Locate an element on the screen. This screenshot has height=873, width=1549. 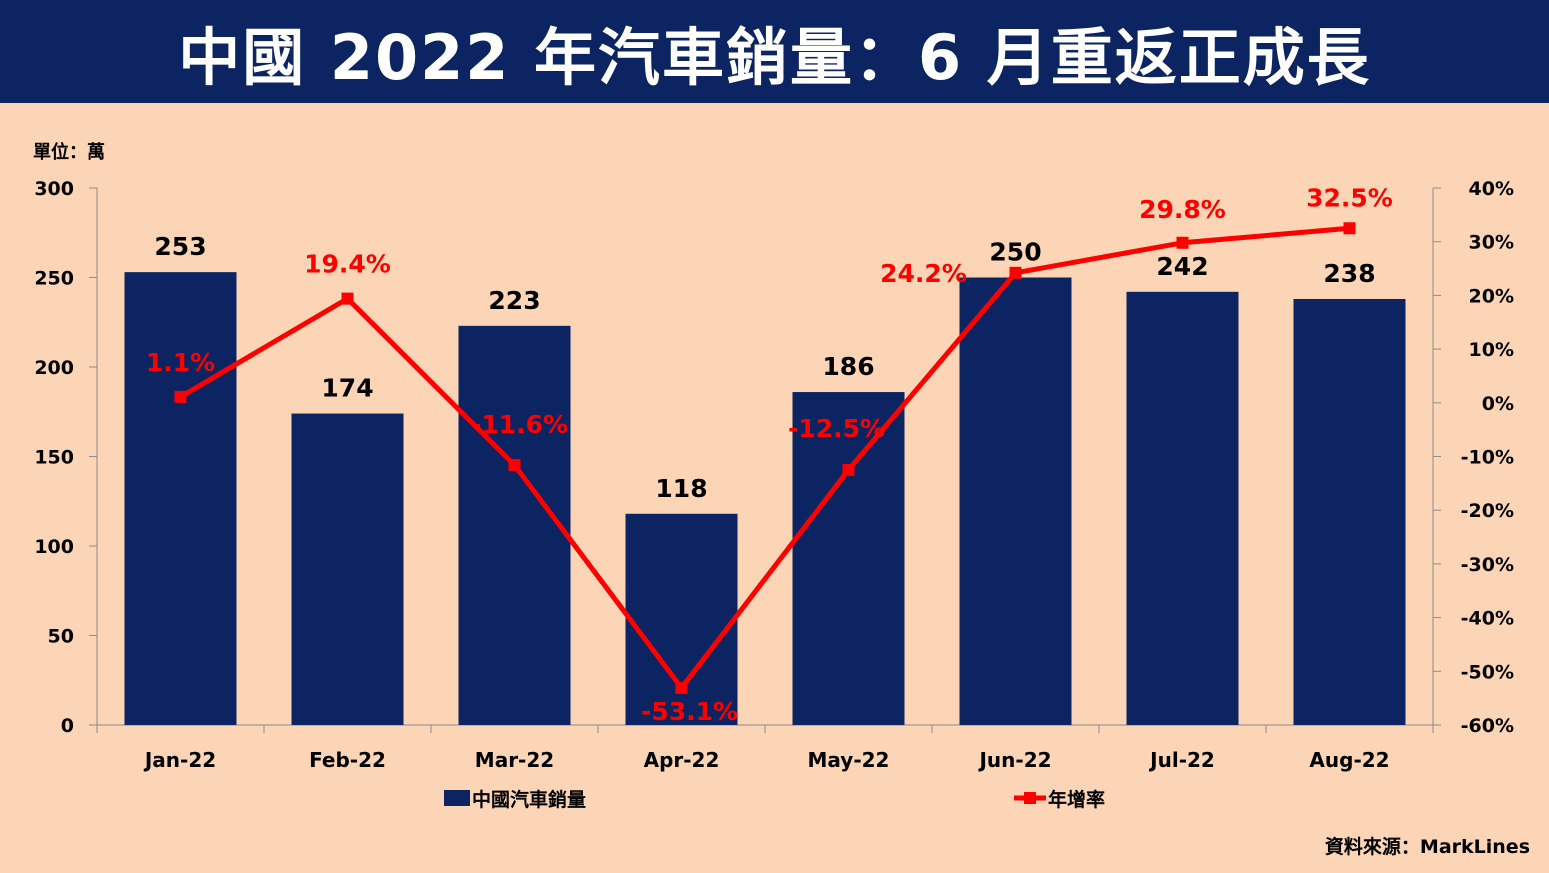
y-left-tick-label: 50 is located at coordinates (61, 637).